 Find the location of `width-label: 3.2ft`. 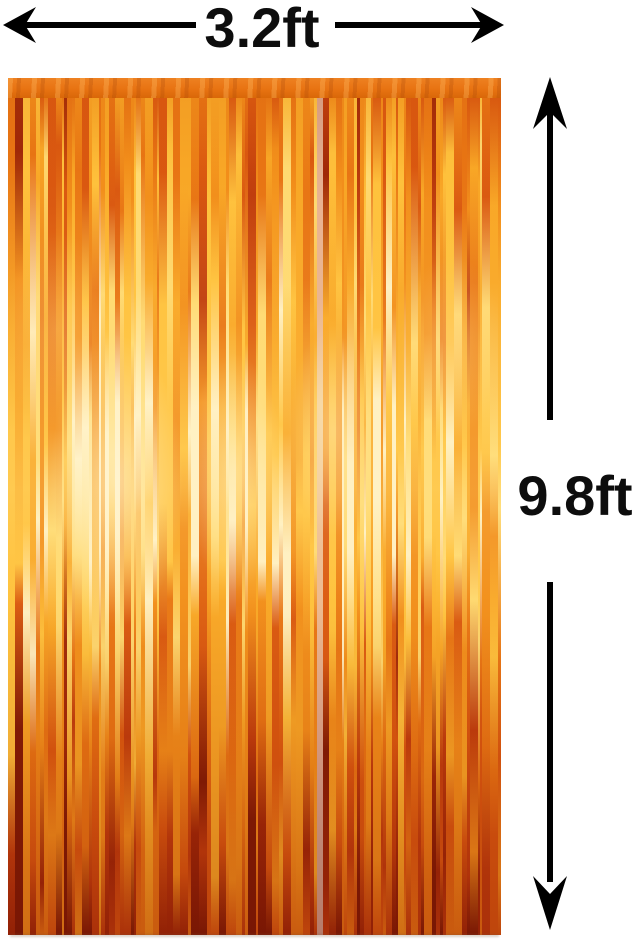

width-label: 3.2ft is located at coordinates (261, 29).